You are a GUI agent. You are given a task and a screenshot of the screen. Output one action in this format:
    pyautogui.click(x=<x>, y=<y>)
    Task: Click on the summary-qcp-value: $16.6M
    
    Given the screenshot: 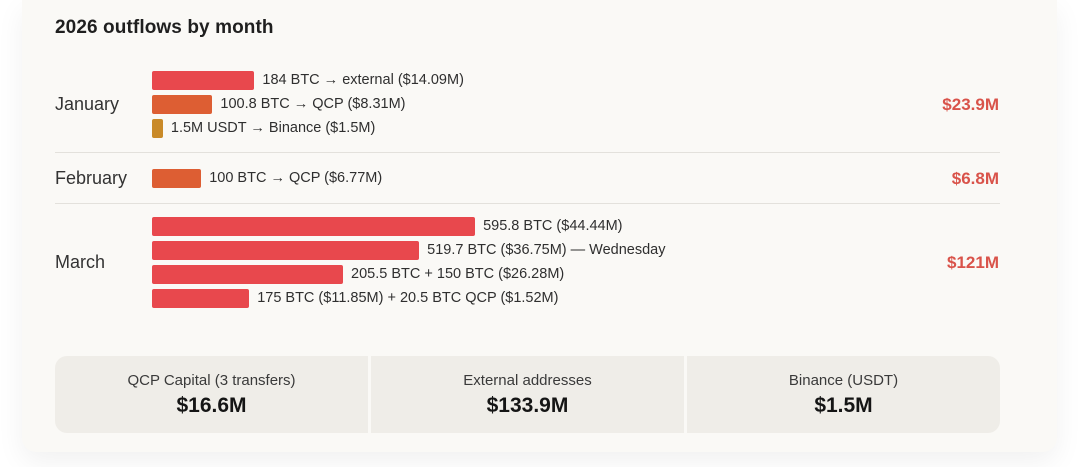 What is the action you would take?
    pyautogui.click(x=211, y=405)
    